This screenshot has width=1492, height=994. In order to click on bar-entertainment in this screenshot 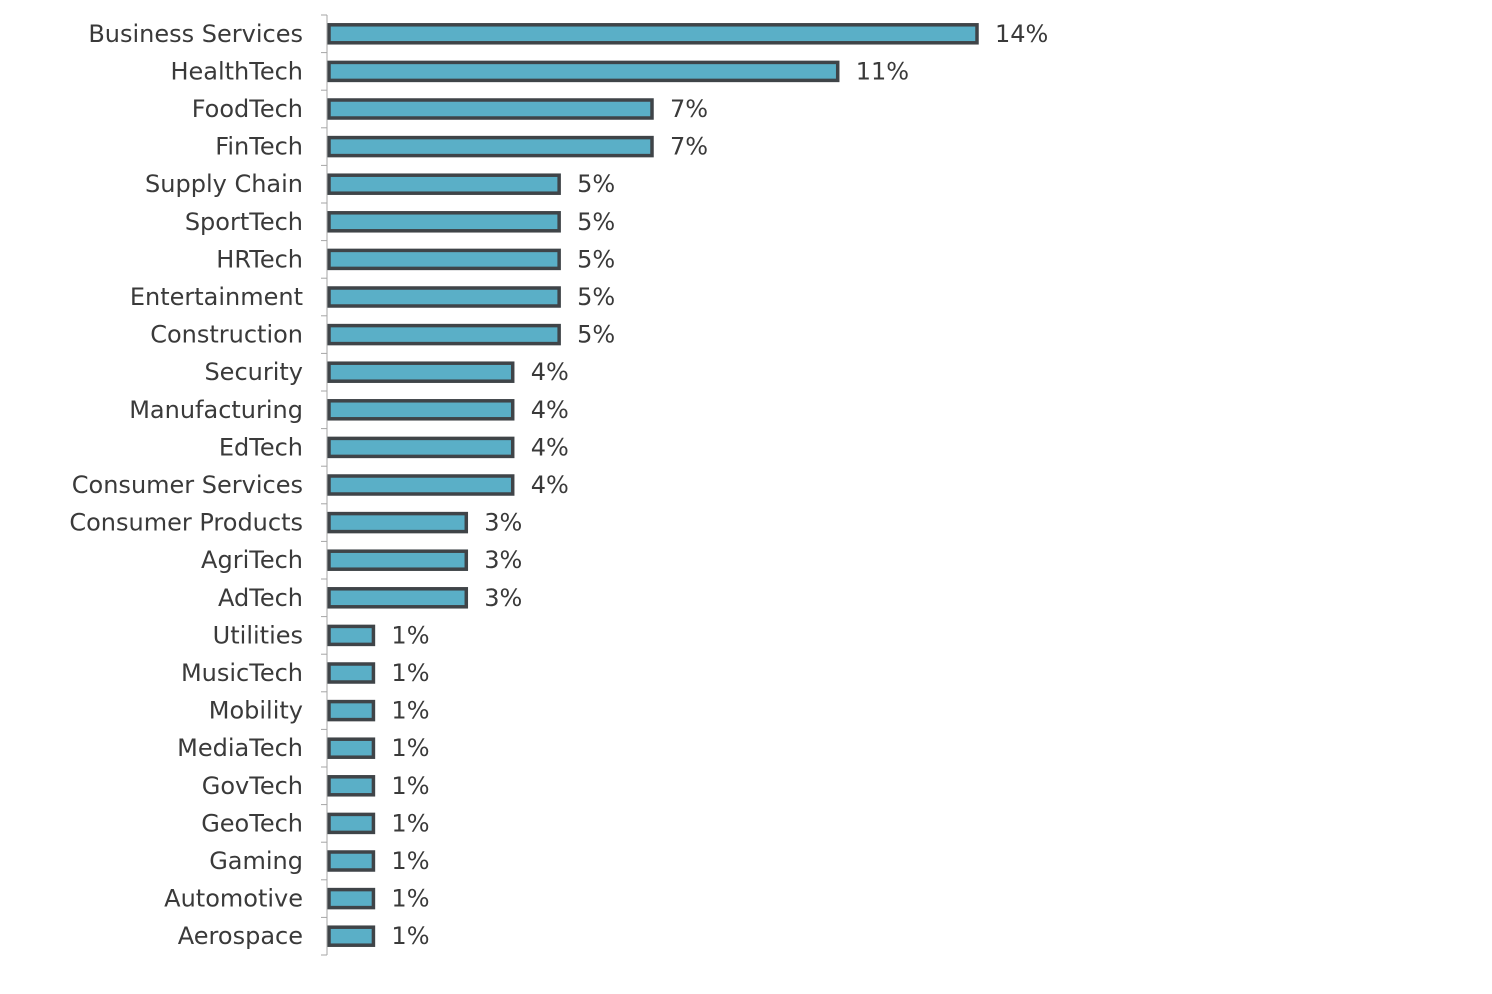, I will do `click(444, 297)`.